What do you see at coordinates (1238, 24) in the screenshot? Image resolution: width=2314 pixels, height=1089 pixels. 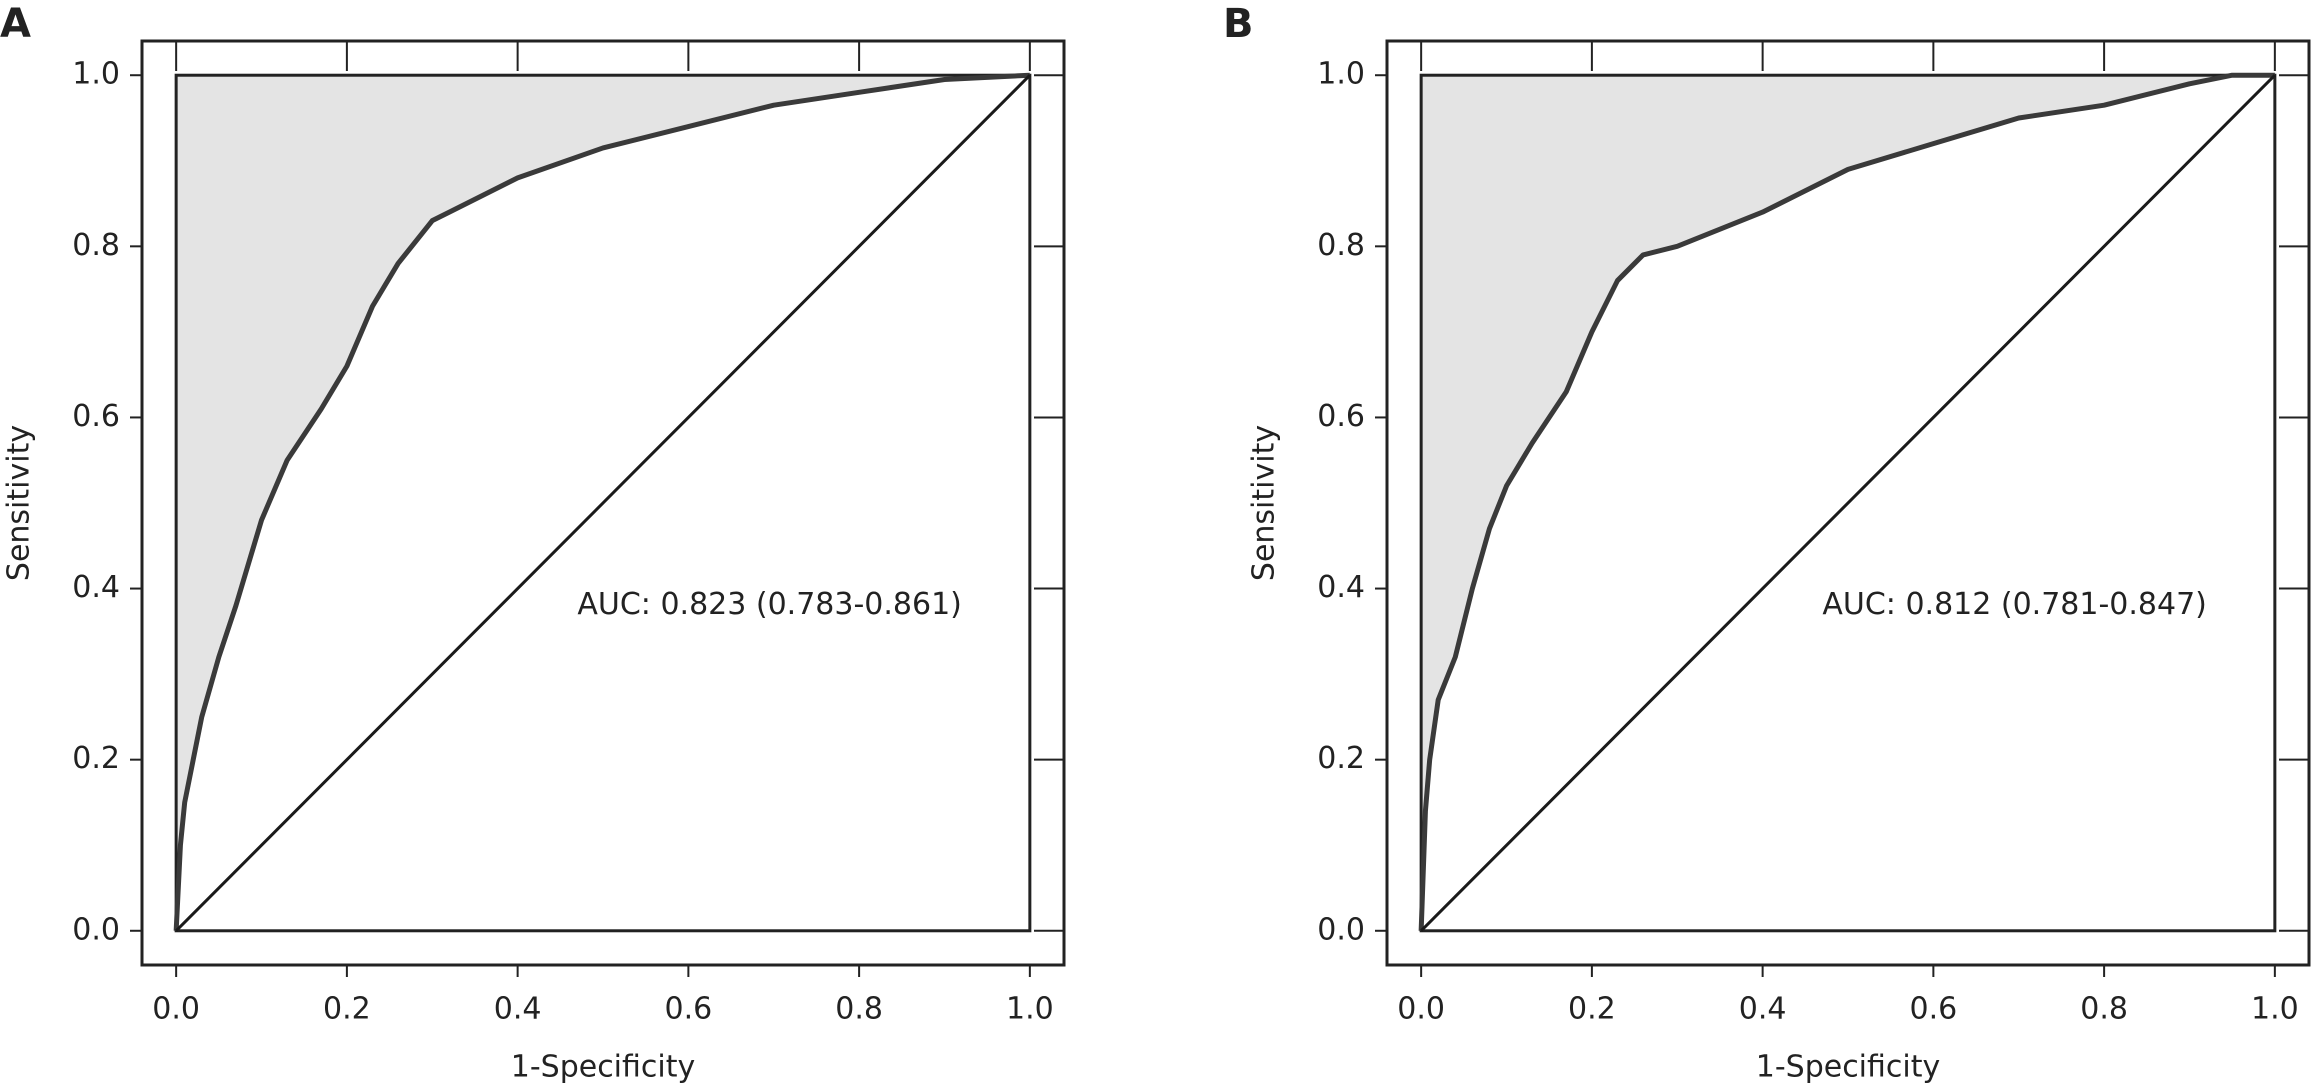 I see `panel-label: B` at bounding box center [1238, 24].